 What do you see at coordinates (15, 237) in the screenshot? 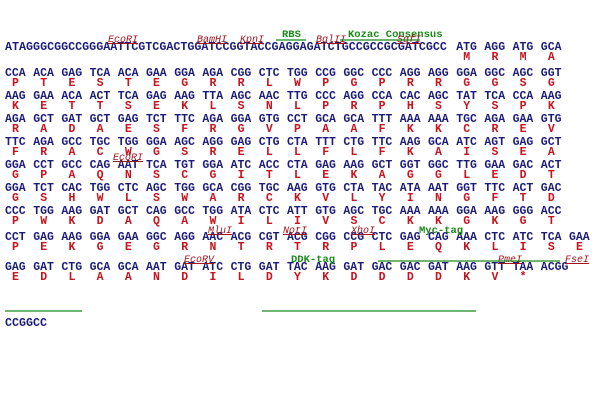
I see `codon: CCT` at bounding box center [15, 237].